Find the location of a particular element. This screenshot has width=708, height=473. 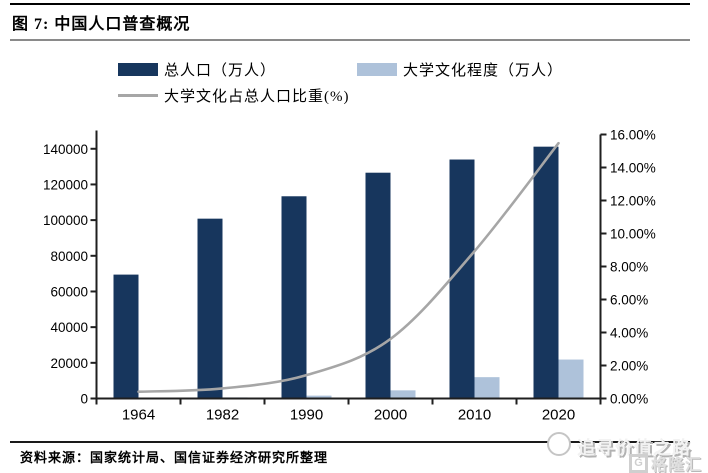

svg-text: 140000 is located at coordinates (65, 149).